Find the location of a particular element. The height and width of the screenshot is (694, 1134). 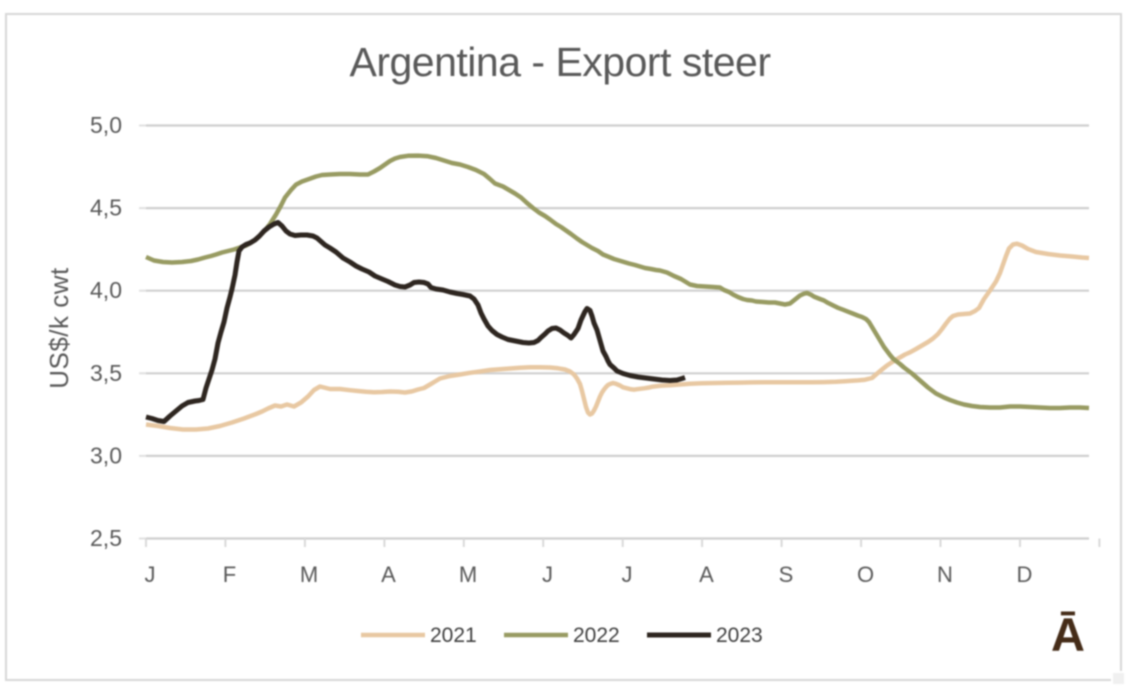

svg-text: 2022 is located at coordinates (596, 635).